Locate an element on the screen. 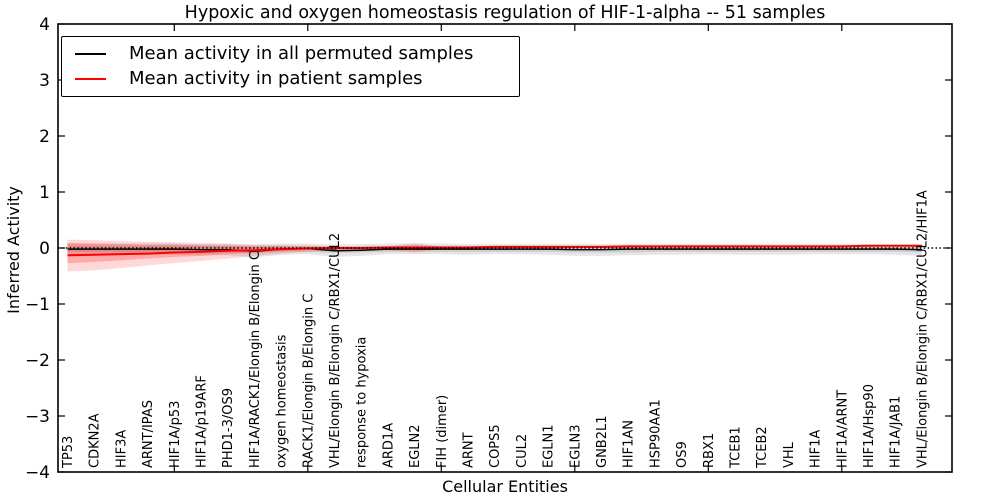 Image resolution: width=1000 pixels, height=500 pixels. y-tick-label: −3 is located at coordinates (37, 417).